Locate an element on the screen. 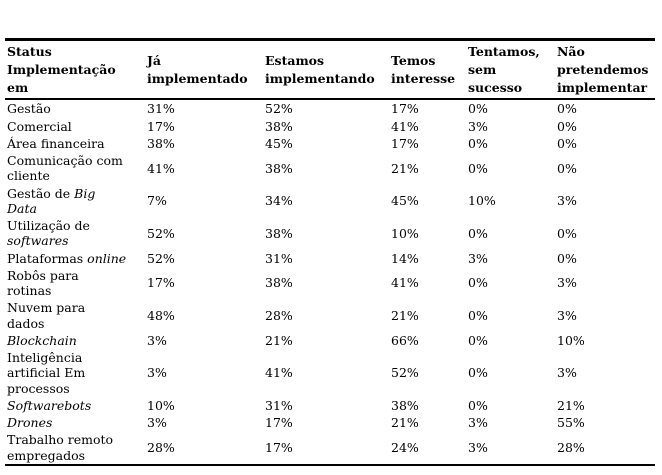 The height and width of the screenshot is (475, 662). row-label: Nuvem para dados is located at coordinates (75, 315).